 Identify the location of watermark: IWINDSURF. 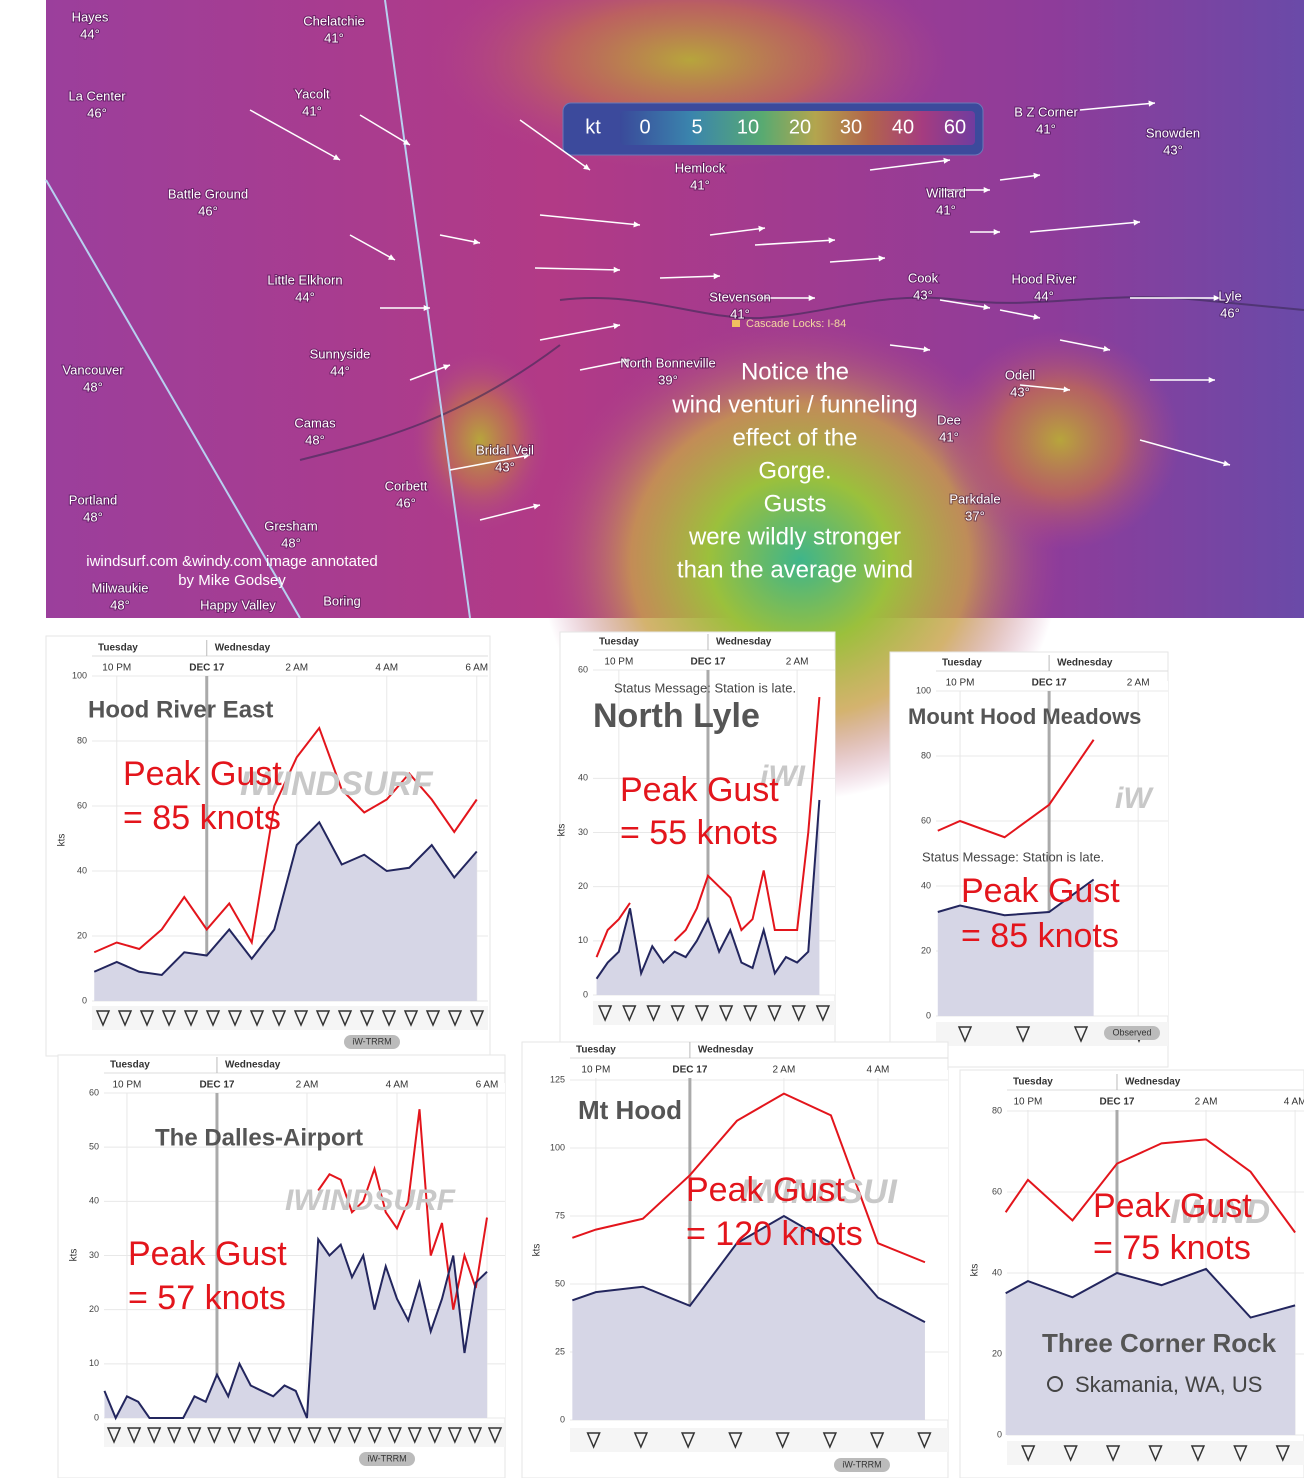
(370, 1200).